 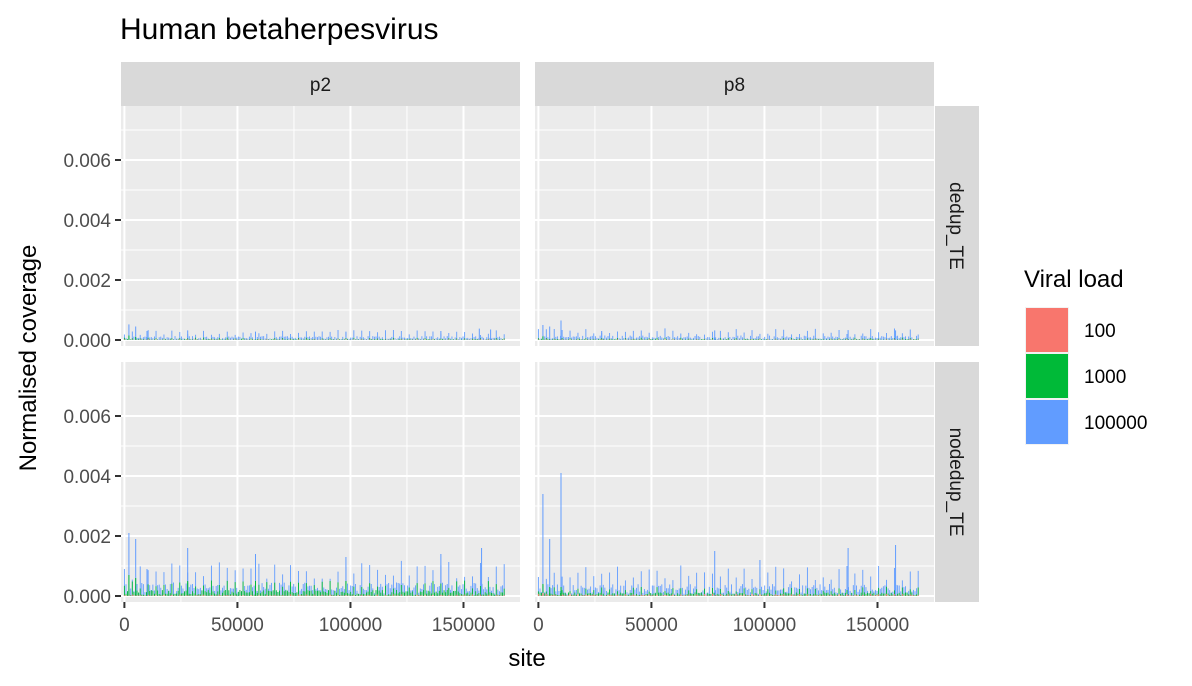 I want to click on facet-strip-label: nodedup_TE, so click(x=955, y=482).